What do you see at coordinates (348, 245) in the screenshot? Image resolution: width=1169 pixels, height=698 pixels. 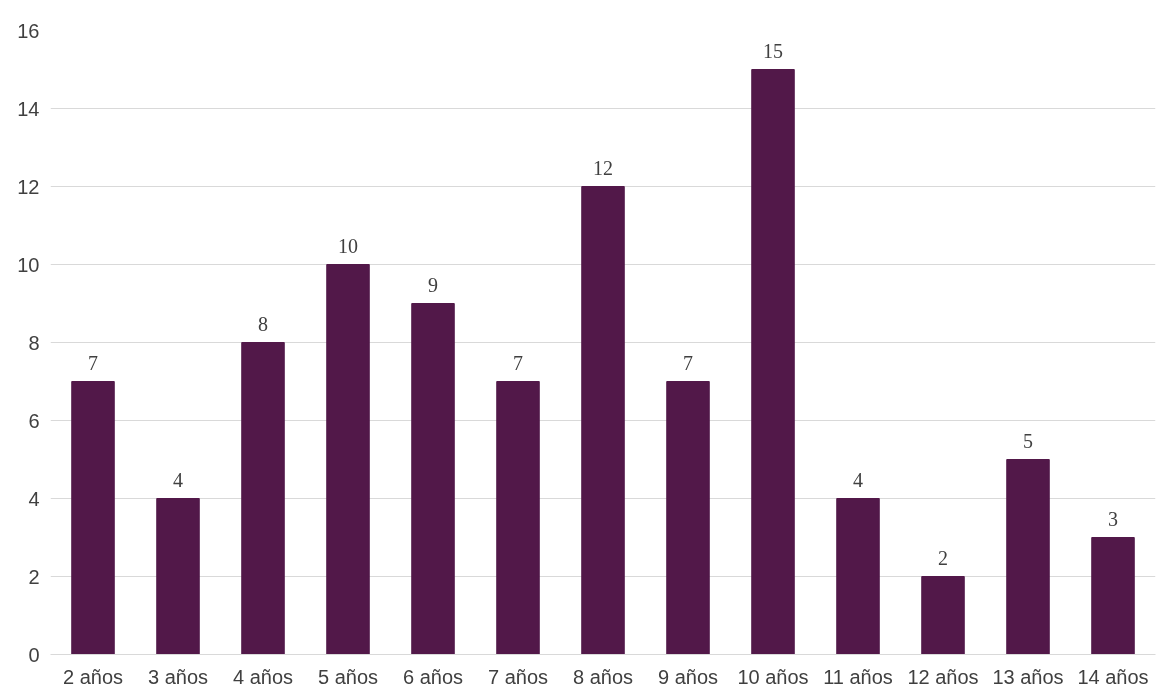 I see `data-label: 10` at bounding box center [348, 245].